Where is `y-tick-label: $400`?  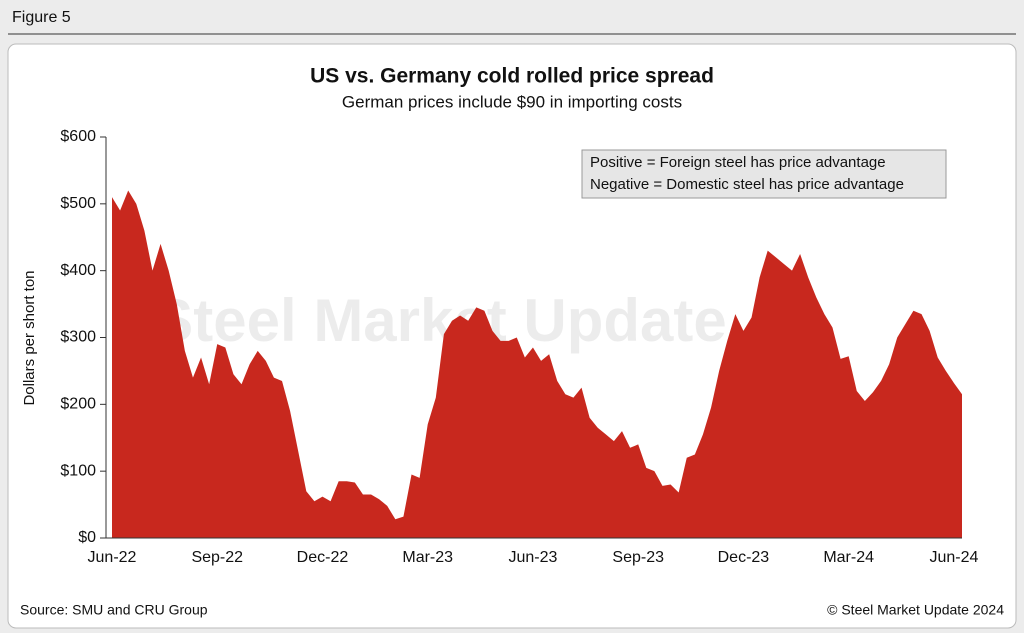
y-tick-label: $400 is located at coordinates (78, 270).